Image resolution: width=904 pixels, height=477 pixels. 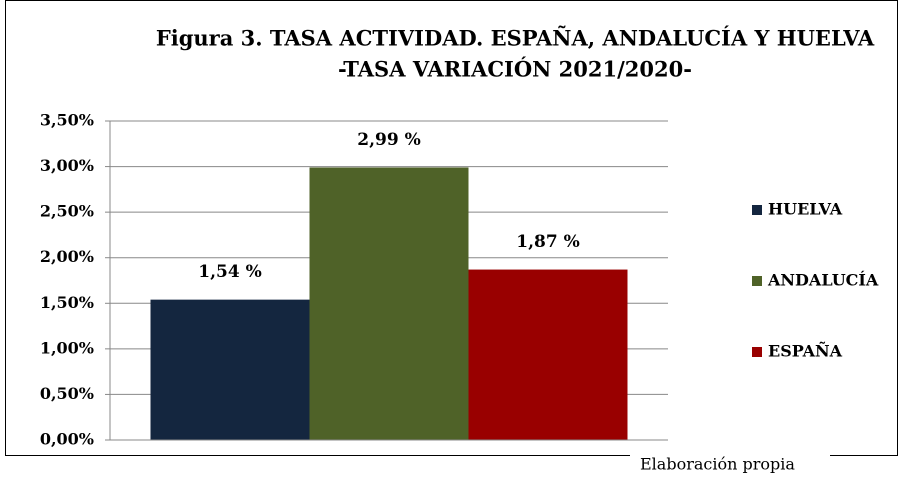 What do you see at coordinates (67, 256) in the screenshot?
I see `y-tick-label: 2,00%` at bounding box center [67, 256].